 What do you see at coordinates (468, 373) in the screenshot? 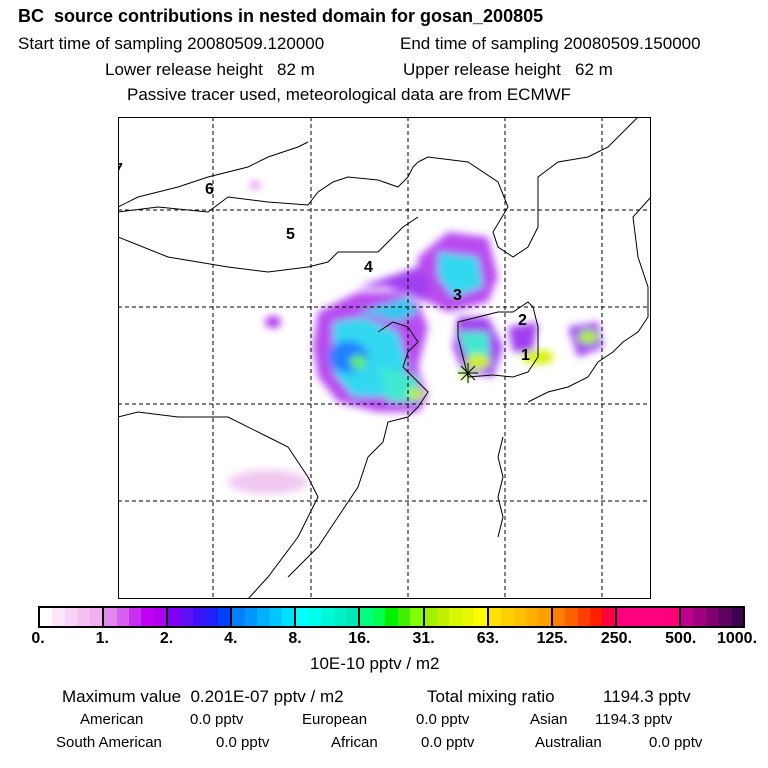
I see `receptor-asterisk-icon` at bounding box center [468, 373].